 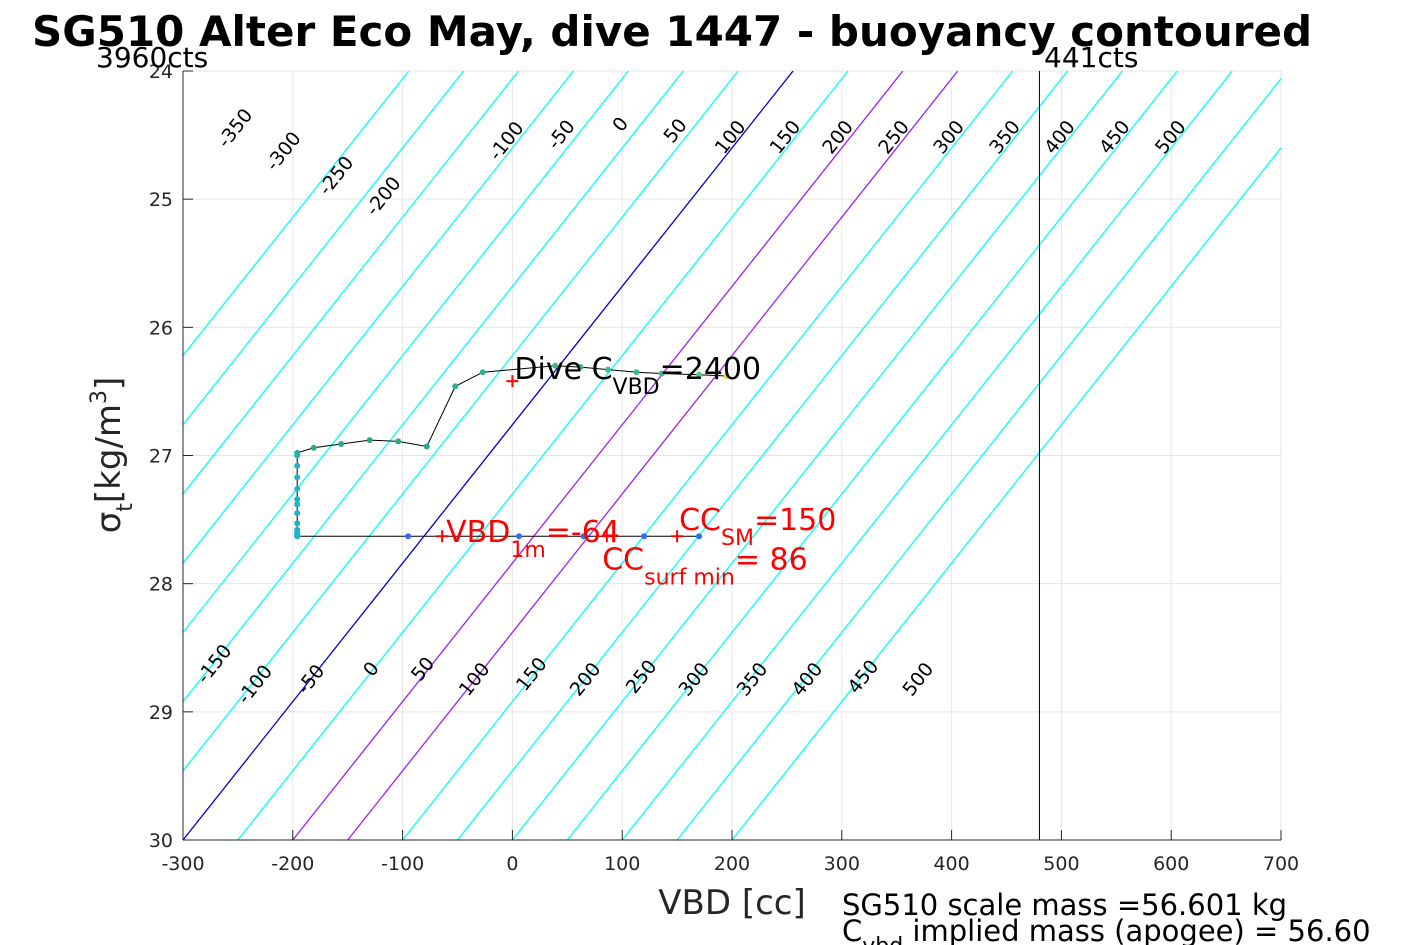 What do you see at coordinates (622, 864) in the screenshot?
I see `x-tick-label: 100` at bounding box center [622, 864].